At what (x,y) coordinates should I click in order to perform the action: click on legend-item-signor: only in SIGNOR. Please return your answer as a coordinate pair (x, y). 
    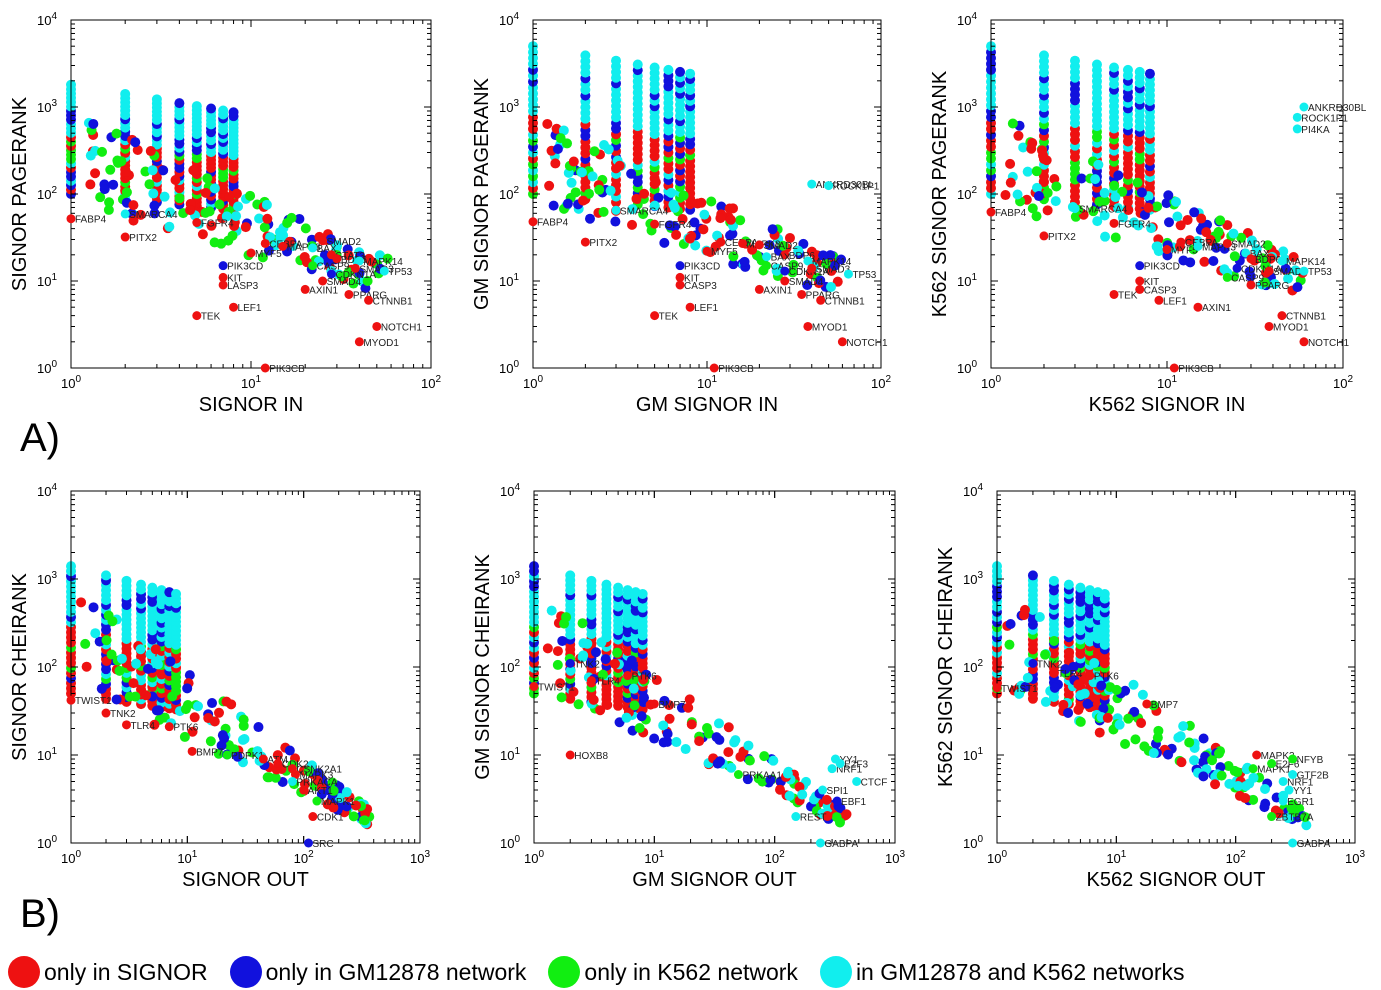
    Looking at the image, I should click on (108, 972).